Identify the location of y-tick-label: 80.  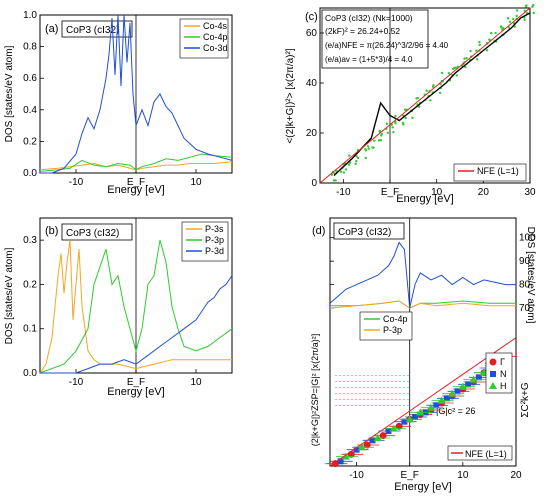
(525, 285).